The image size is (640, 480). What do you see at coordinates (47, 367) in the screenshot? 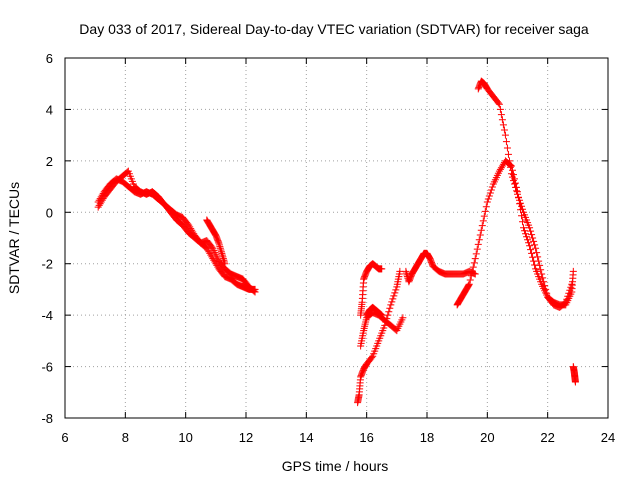
I see `y-tick-label: -6` at bounding box center [47, 367].